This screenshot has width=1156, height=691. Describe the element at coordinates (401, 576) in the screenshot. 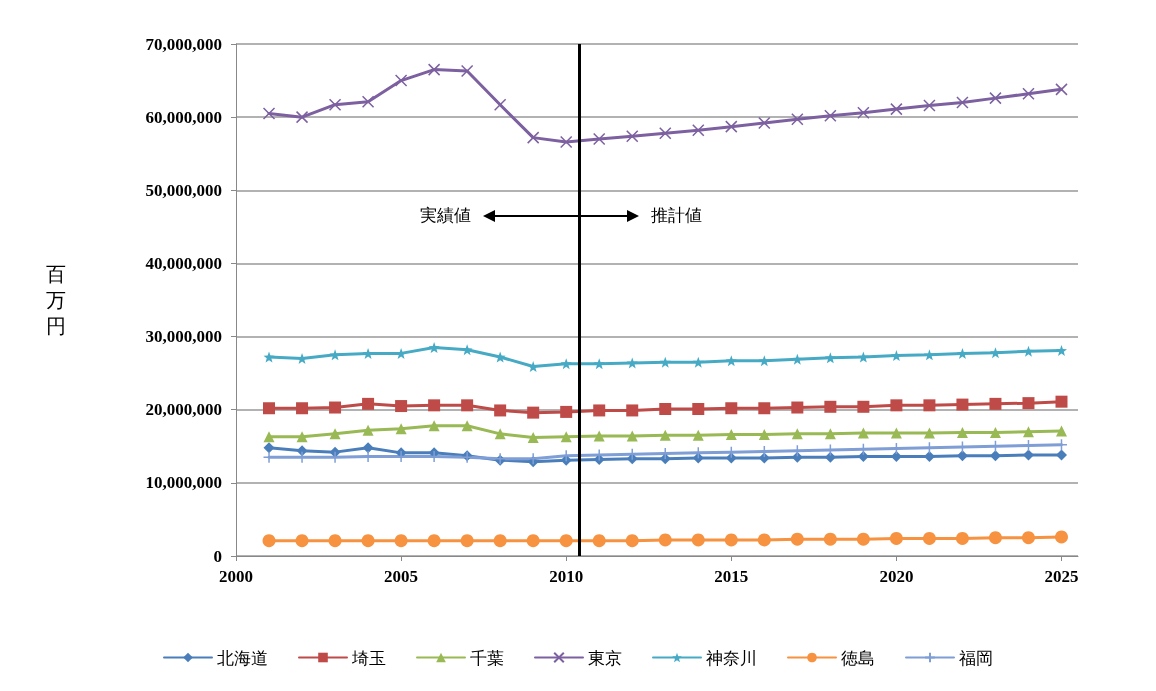

I see `x-tick-label: 2005` at that location.